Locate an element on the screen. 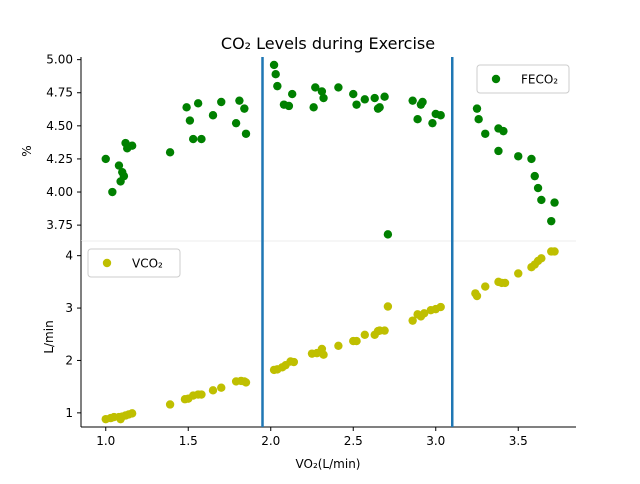  x-tick-label: 2.5 is located at coordinates (353, 441).